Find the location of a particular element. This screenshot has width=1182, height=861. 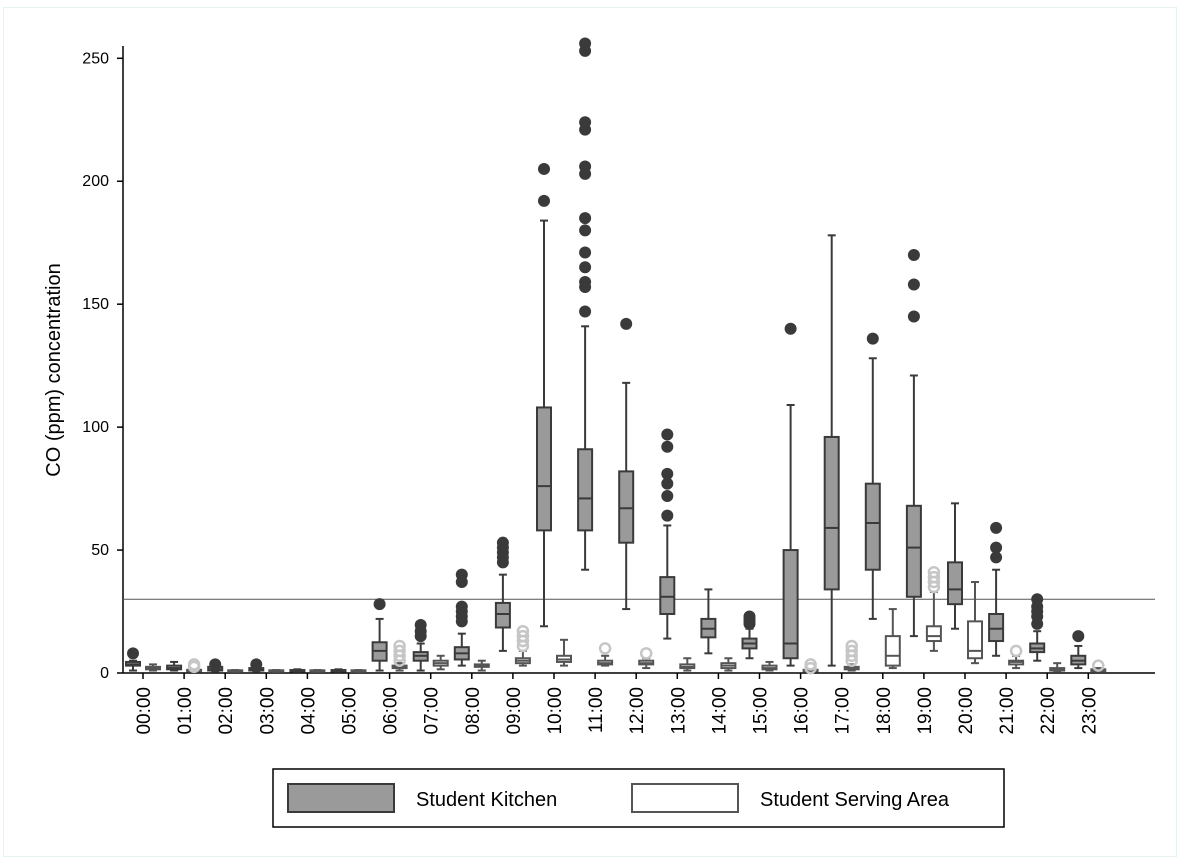

box-0-02:00 is located at coordinates (215, 665).